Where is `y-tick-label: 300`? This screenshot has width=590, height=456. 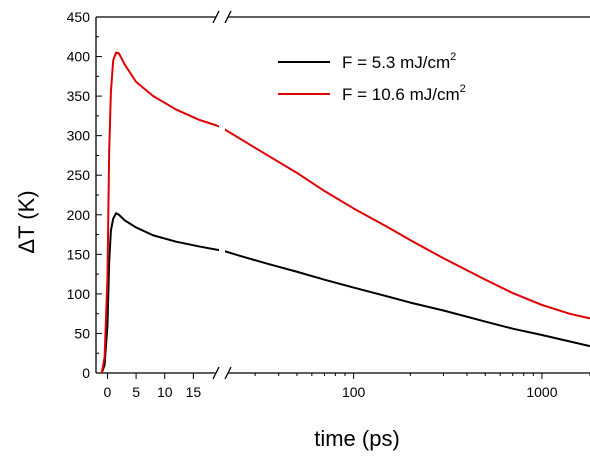
y-tick-label: 300 is located at coordinates (79, 136).